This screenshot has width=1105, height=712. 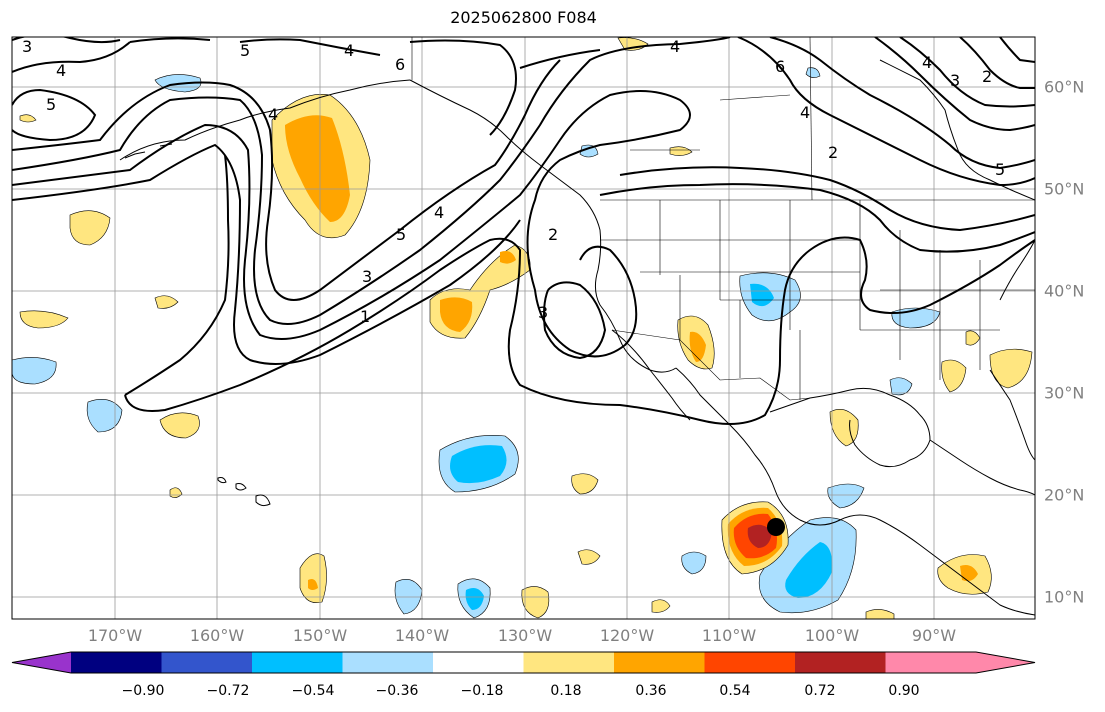 What do you see at coordinates (566, 691) in the screenshot?
I see `colorbar-tick-label: 0.18` at bounding box center [566, 691].